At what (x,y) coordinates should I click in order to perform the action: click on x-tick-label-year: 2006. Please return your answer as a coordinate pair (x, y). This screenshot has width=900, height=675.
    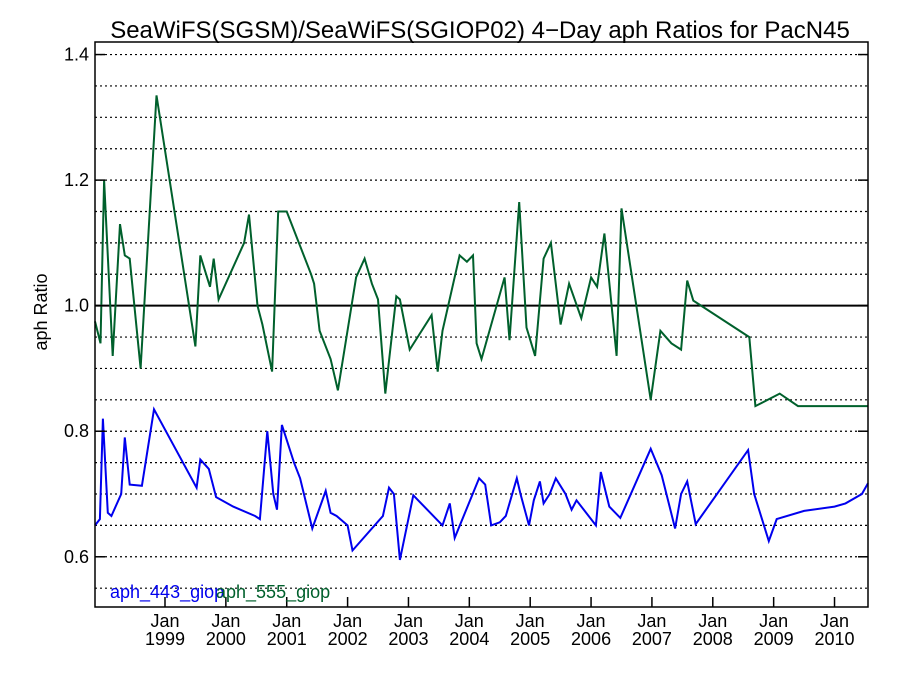
    Looking at the image, I should click on (591, 639).